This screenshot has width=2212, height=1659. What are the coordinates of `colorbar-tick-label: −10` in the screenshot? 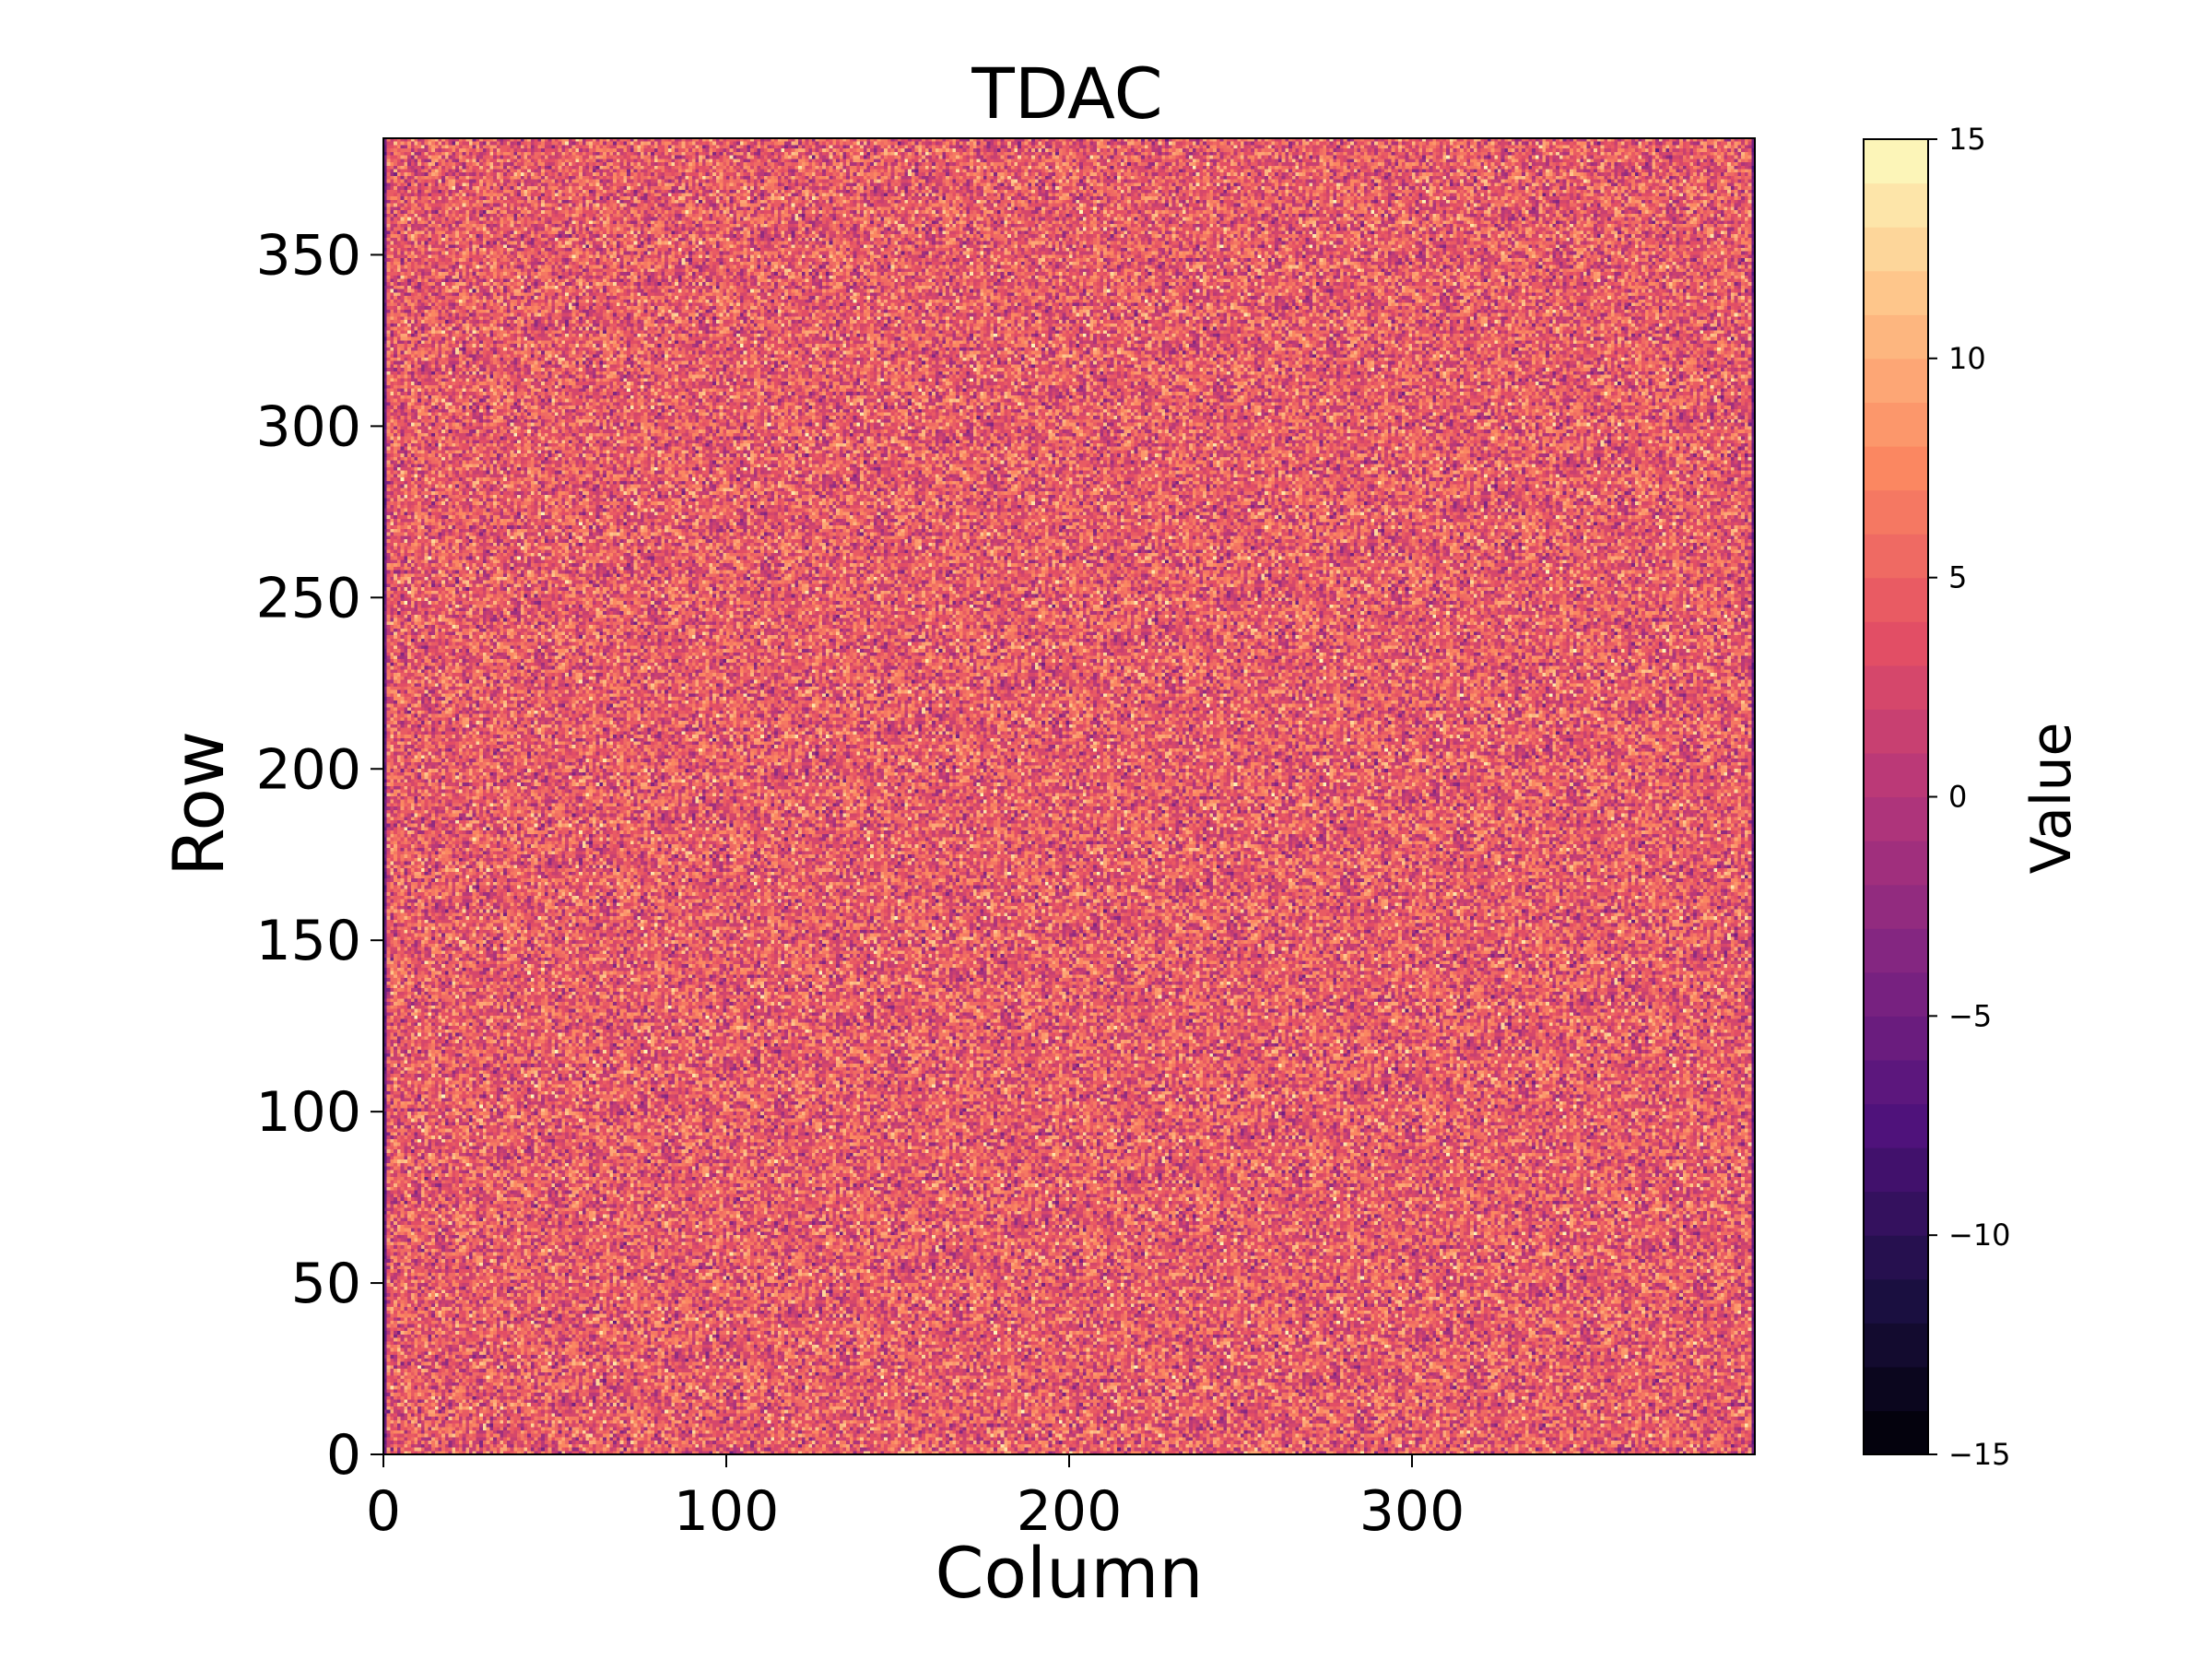 It's located at (1979, 1235).